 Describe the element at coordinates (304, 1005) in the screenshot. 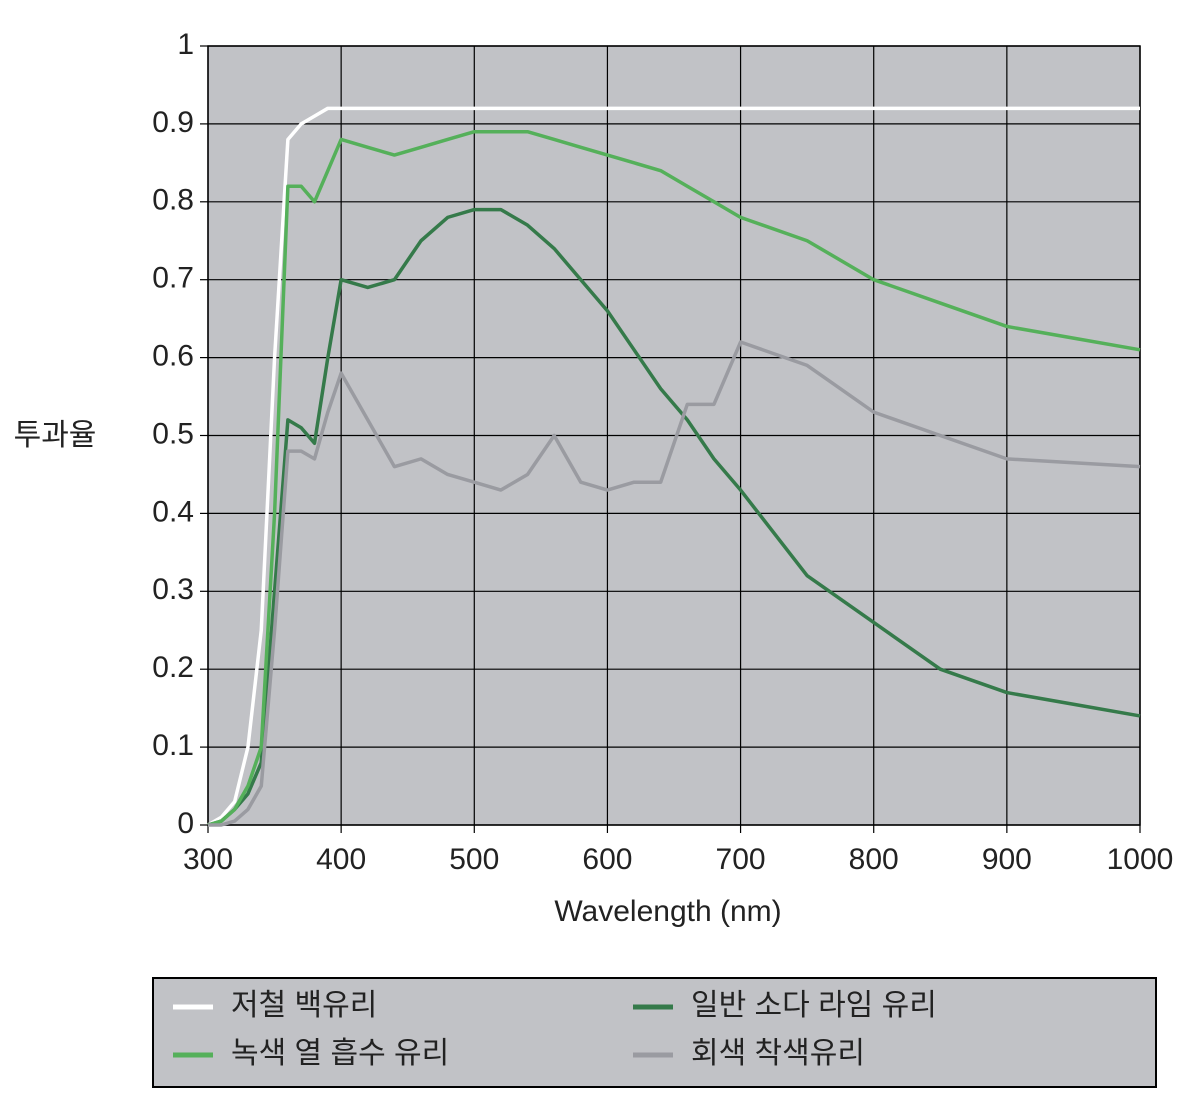

I see `legend-label: 저철 백유리` at that location.